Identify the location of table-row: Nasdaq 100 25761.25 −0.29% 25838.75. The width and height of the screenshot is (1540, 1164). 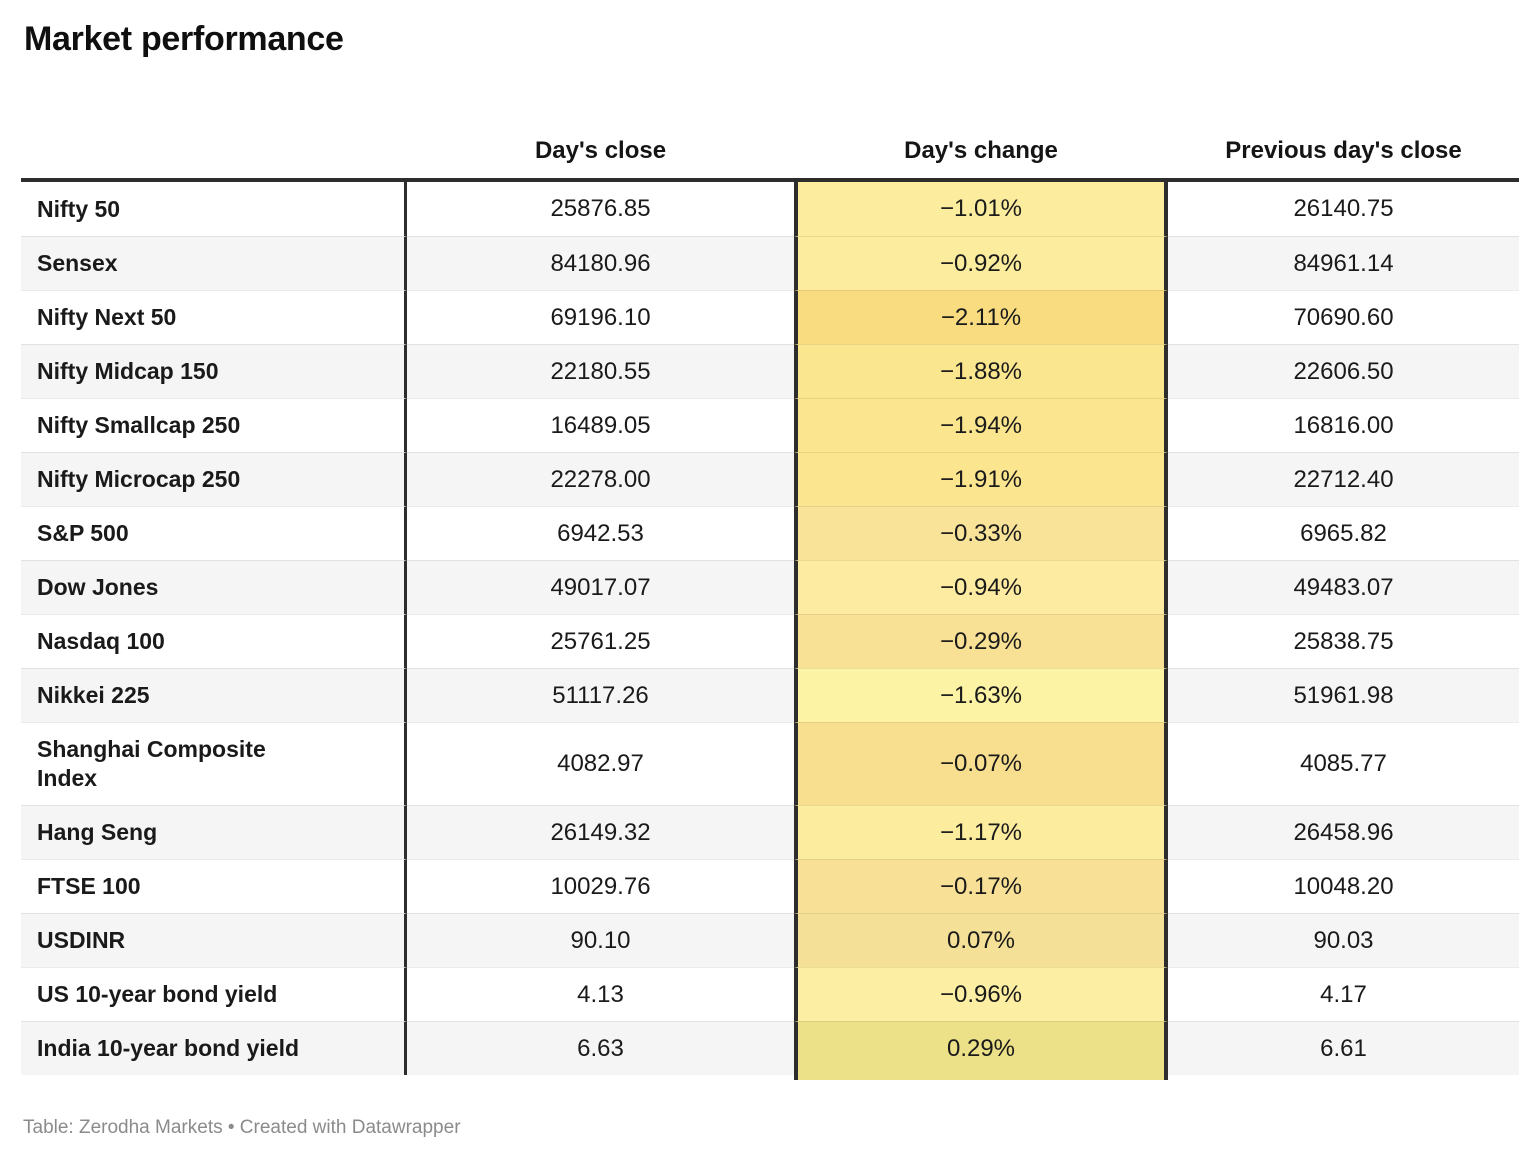
(770, 641).